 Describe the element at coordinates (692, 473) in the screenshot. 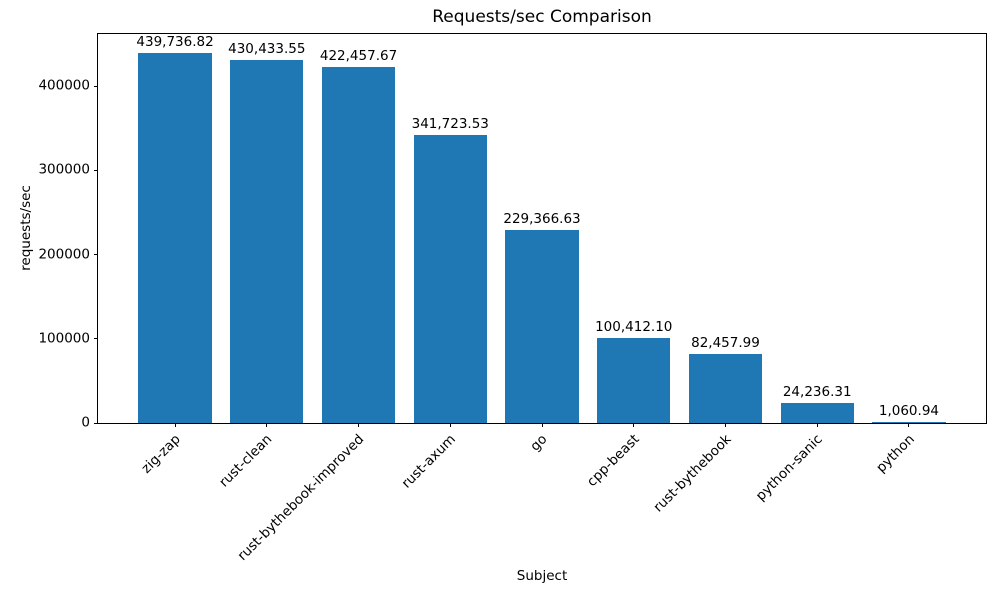

I see `x-tick-label: rust-bythebook` at that location.